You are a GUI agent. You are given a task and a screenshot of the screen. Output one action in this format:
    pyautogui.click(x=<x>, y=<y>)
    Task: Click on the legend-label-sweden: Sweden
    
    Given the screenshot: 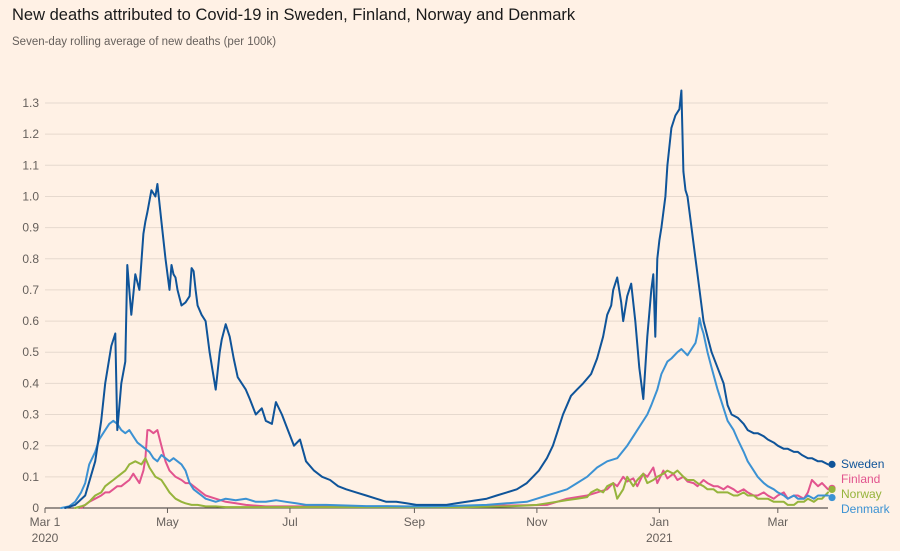 What is the action you would take?
    pyautogui.click(x=862, y=464)
    